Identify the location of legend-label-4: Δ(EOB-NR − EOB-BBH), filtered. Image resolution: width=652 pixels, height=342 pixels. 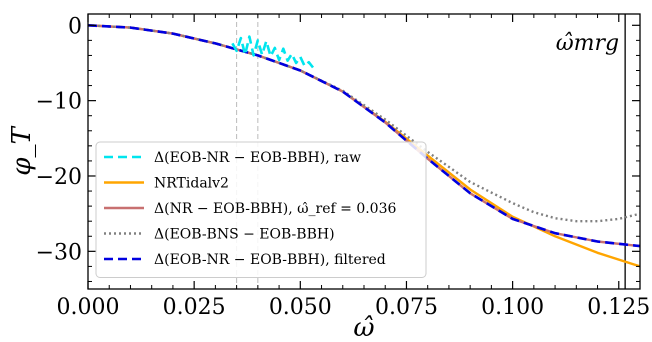
(270, 260).